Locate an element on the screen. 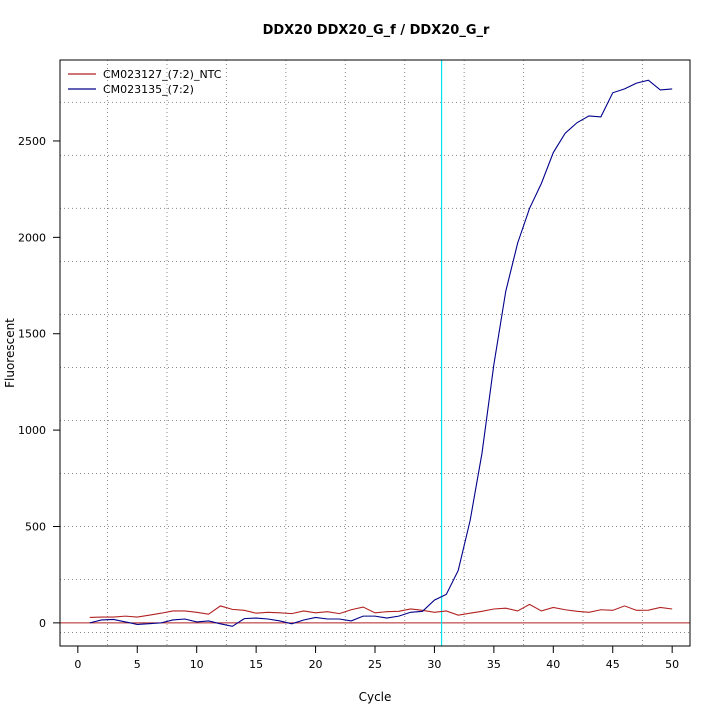  y-tick-label: 1500 is located at coordinates (32, 334).